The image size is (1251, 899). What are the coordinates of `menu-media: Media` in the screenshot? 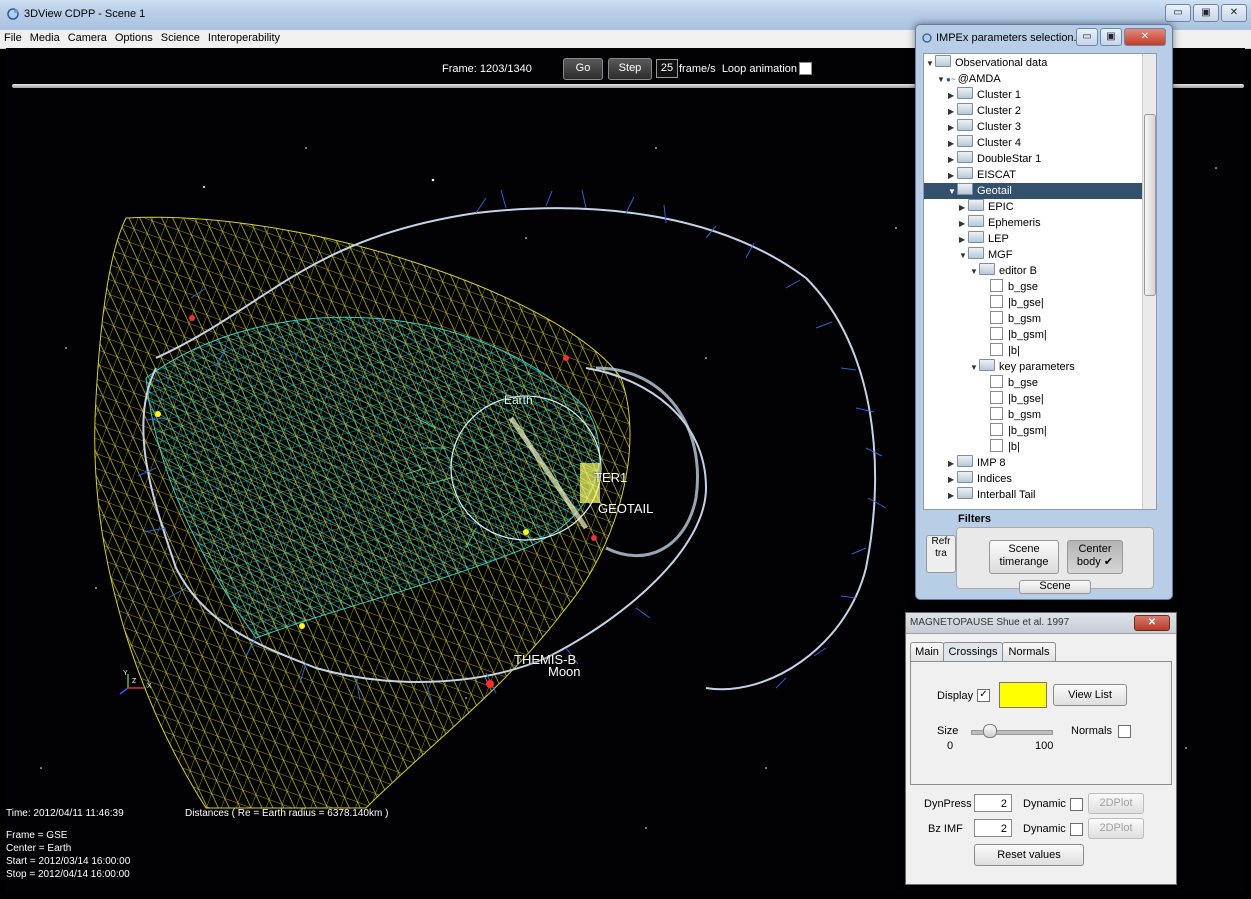 It's located at (44, 38).